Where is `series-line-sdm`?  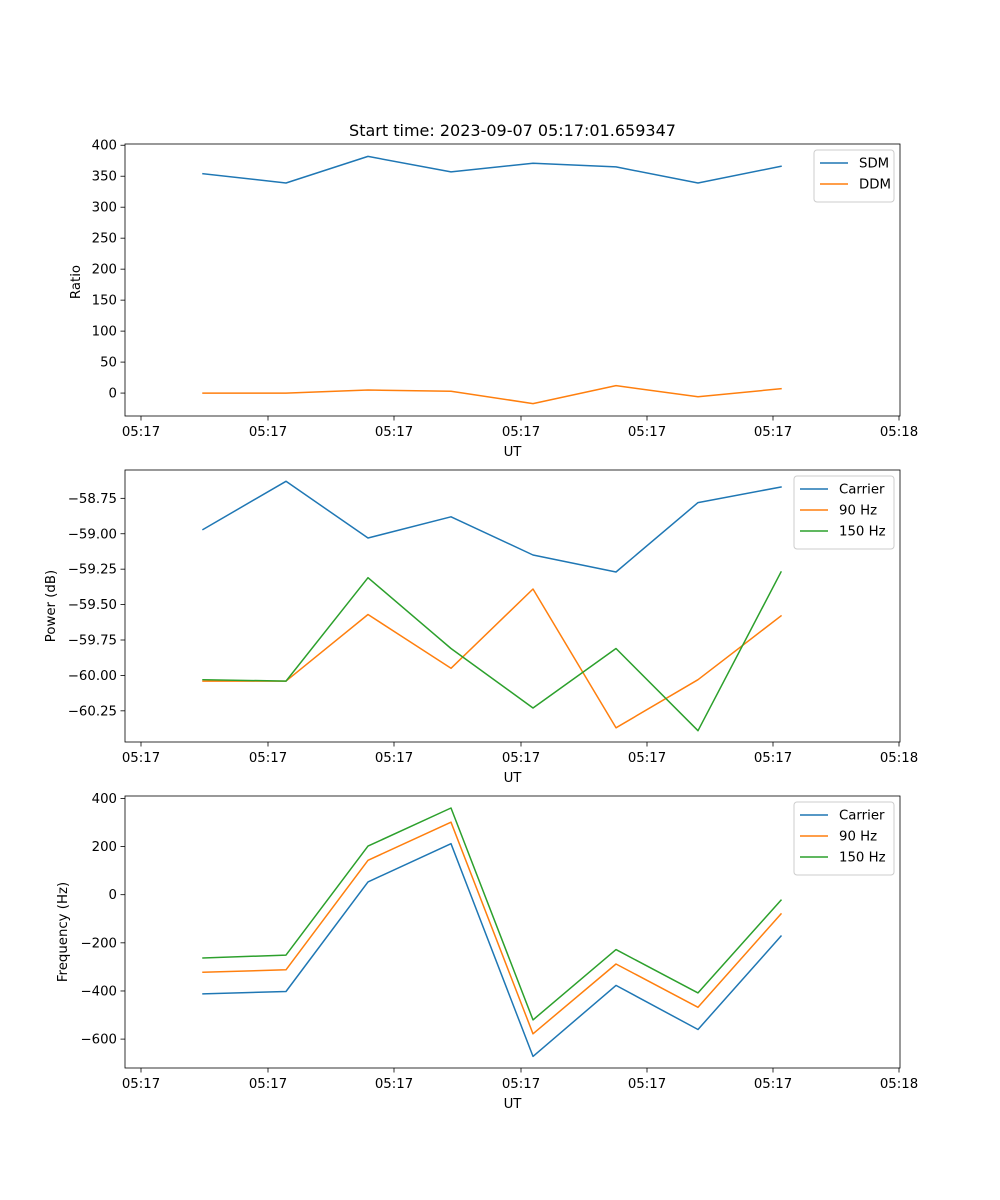 series-line-sdm is located at coordinates (492, 169).